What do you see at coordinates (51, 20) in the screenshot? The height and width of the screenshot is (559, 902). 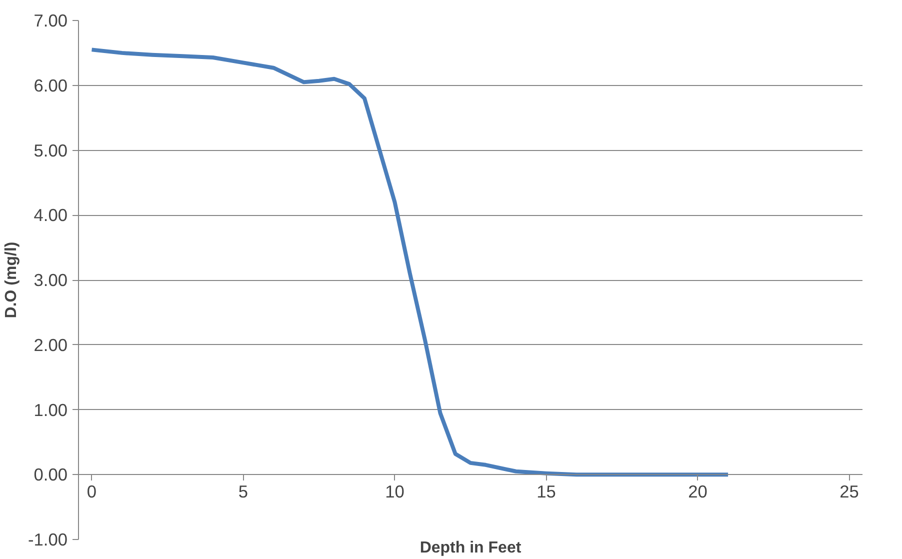 I see `y-tick-label: 7.00` at bounding box center [51, 20].